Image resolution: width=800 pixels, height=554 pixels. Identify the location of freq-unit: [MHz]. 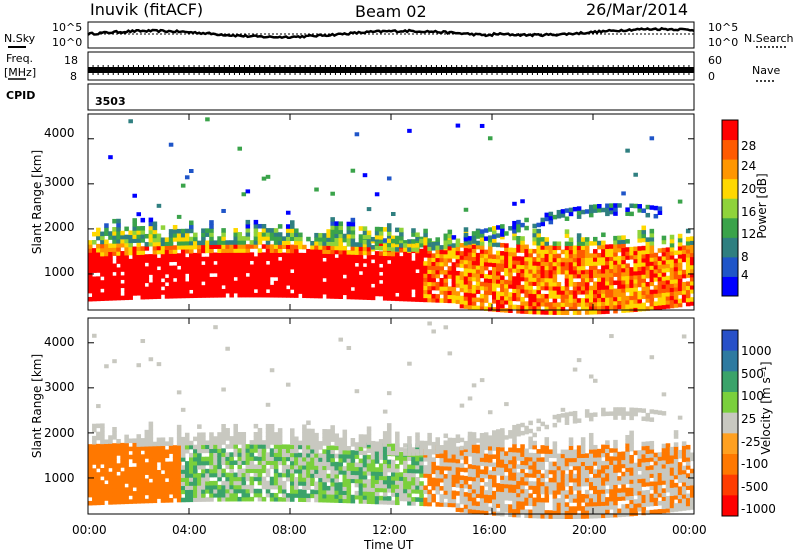
(20, 72).